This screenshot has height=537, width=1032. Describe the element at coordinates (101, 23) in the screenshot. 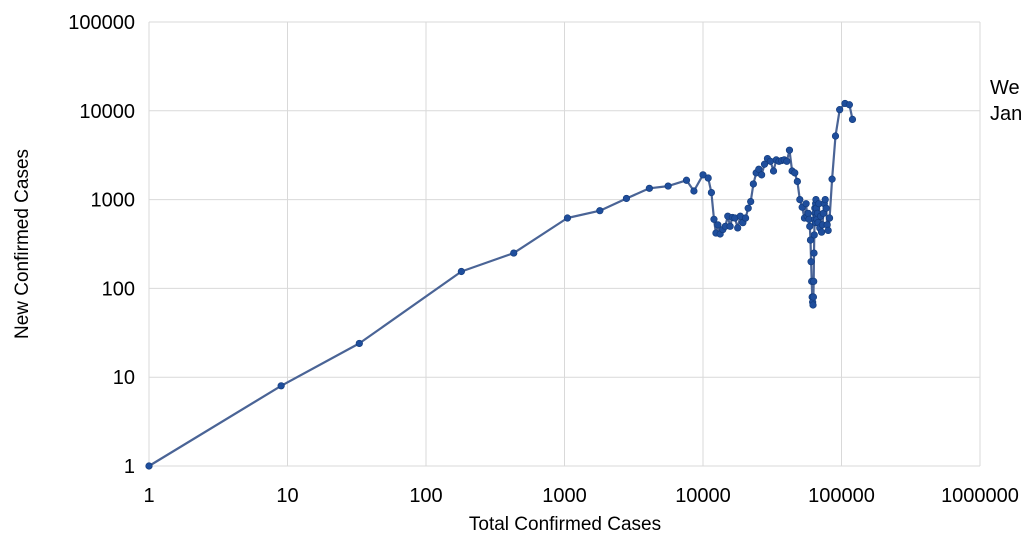

I see `y-tick-label: 100000` at that location.